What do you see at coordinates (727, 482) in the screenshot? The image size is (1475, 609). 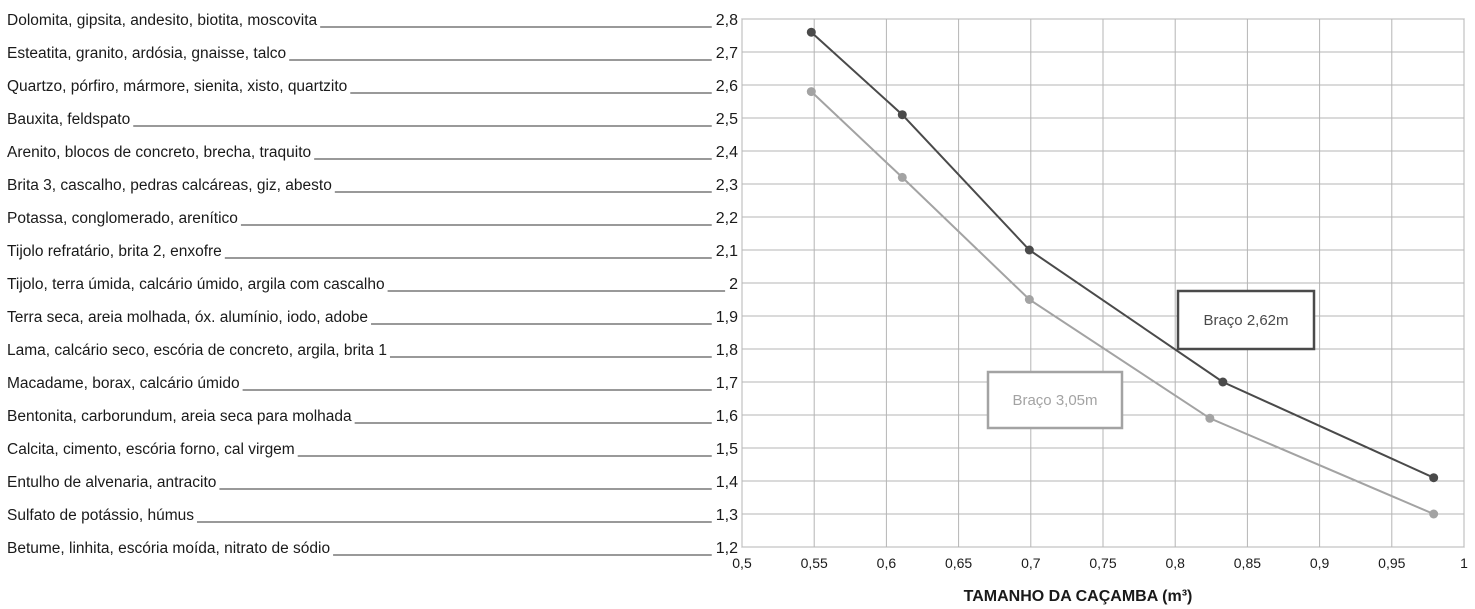 I see `y-tick-label: 1,4` at bounding box center [727, 482].